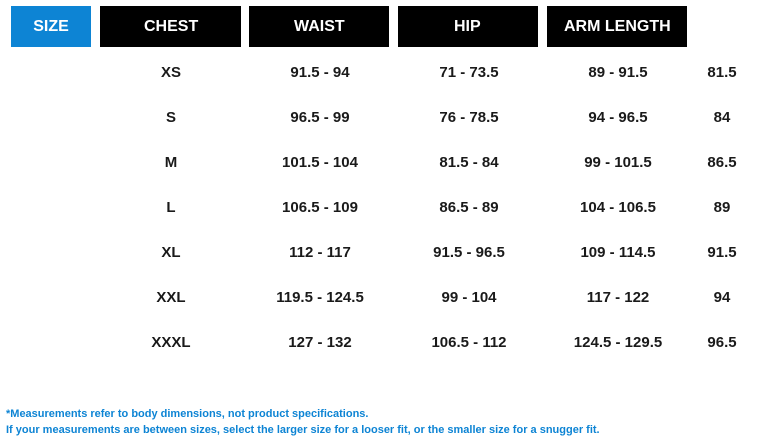 This screenshot has height=442, width=774. I want to click on arm-length-cell: 86.5, so click(722, 162).